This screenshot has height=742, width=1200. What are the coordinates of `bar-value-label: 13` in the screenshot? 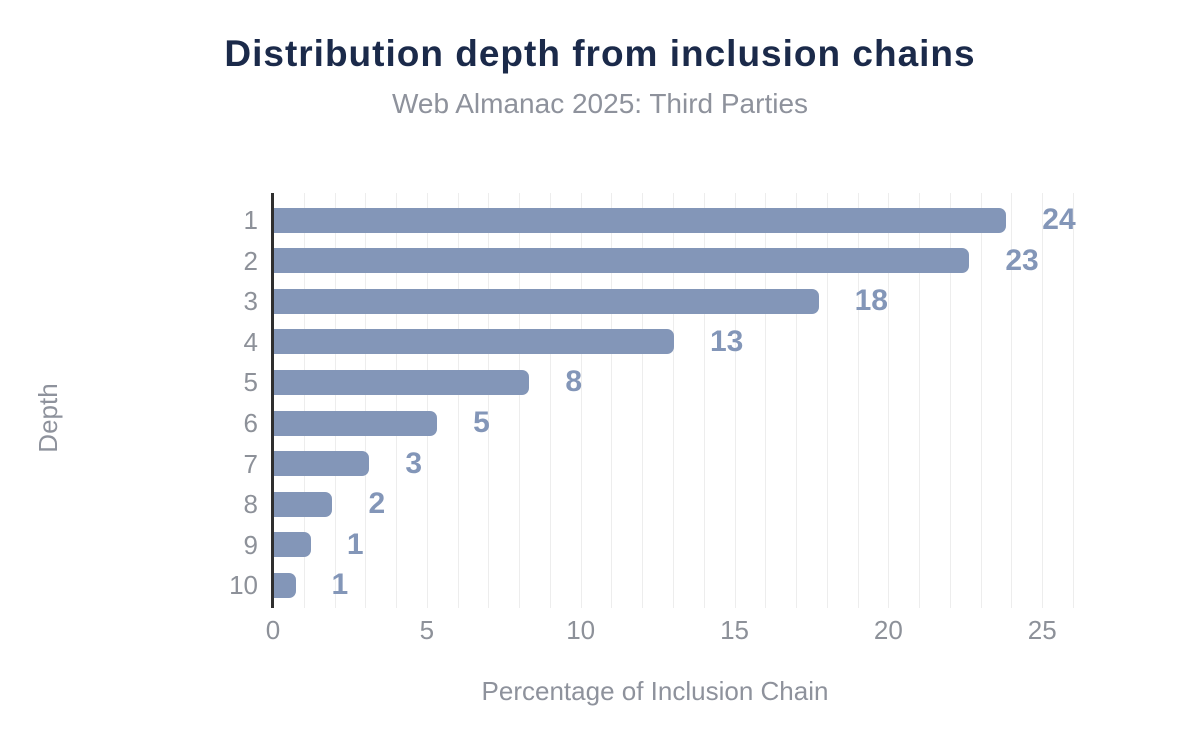 It's located at (727, 341).